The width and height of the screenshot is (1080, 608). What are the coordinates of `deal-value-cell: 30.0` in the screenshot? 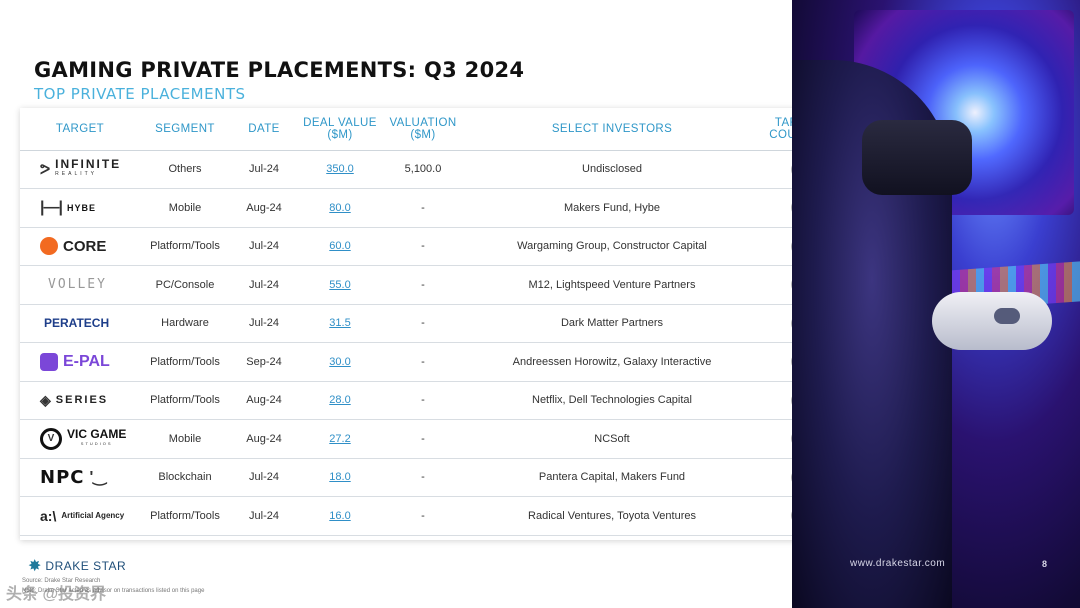 It's located at (340, 362).